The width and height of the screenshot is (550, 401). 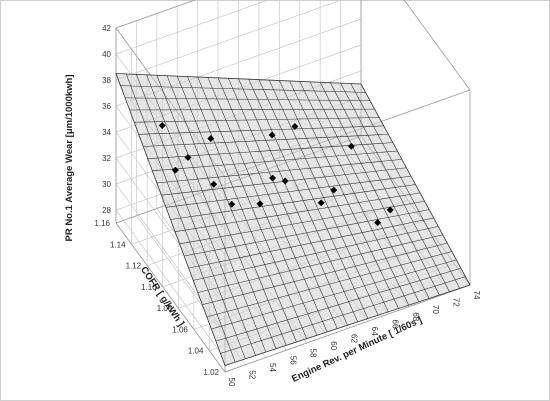 I want to click on x-tick-label: 50, so click(x=231, y=382).